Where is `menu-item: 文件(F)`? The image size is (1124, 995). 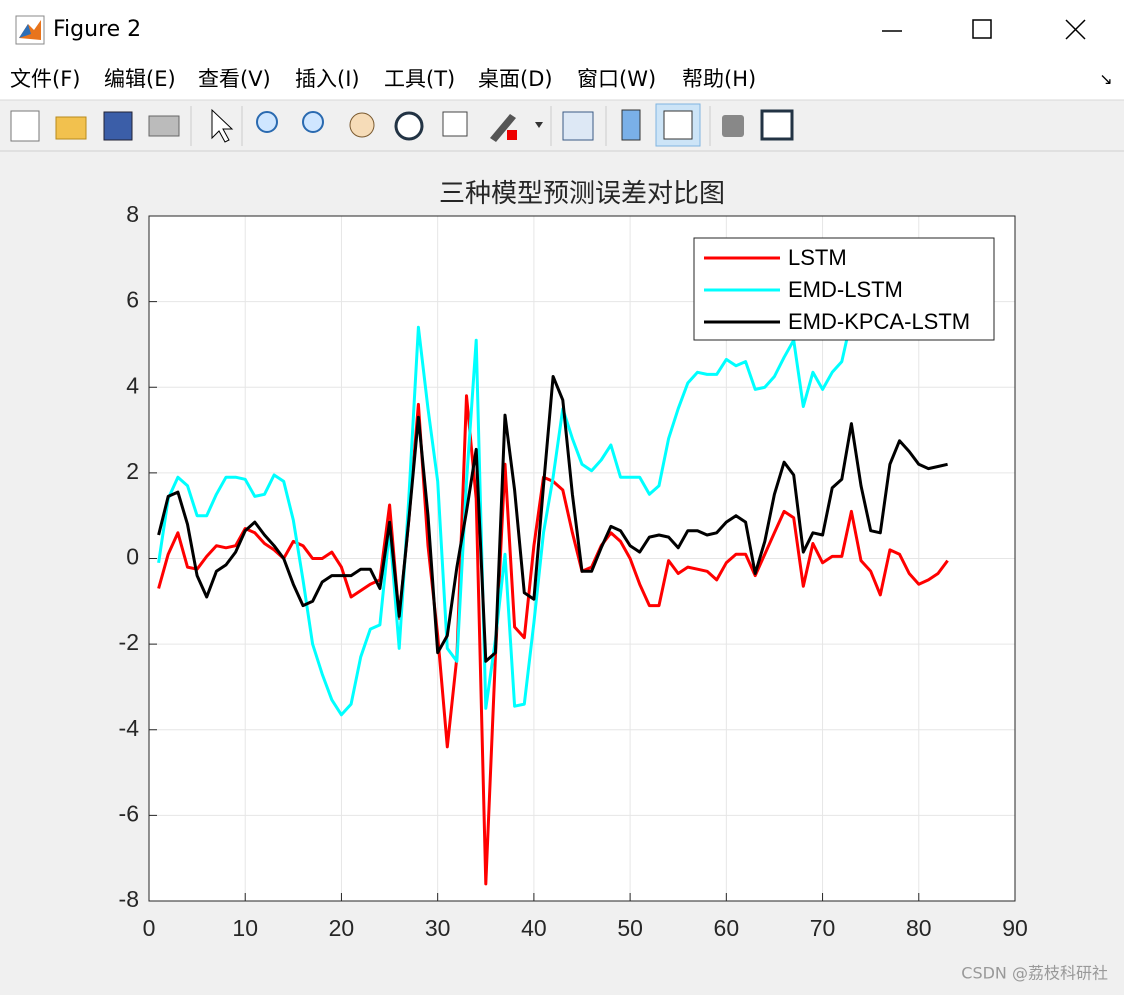
menu-item: 文件(F) is located at coordinates (45, 79).